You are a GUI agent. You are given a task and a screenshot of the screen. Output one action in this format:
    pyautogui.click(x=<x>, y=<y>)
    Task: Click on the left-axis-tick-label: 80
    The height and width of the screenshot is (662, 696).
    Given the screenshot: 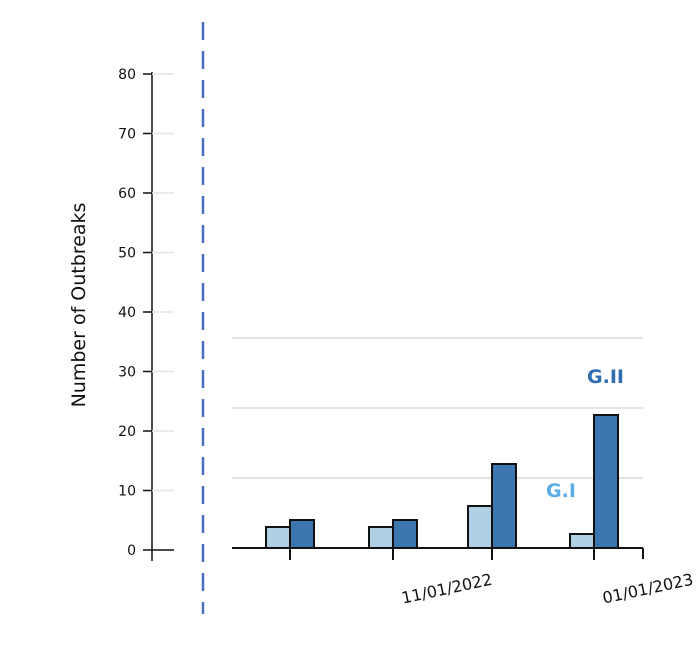 What is the action you would take?
    pyautogui.click(x=127, y=75)
    